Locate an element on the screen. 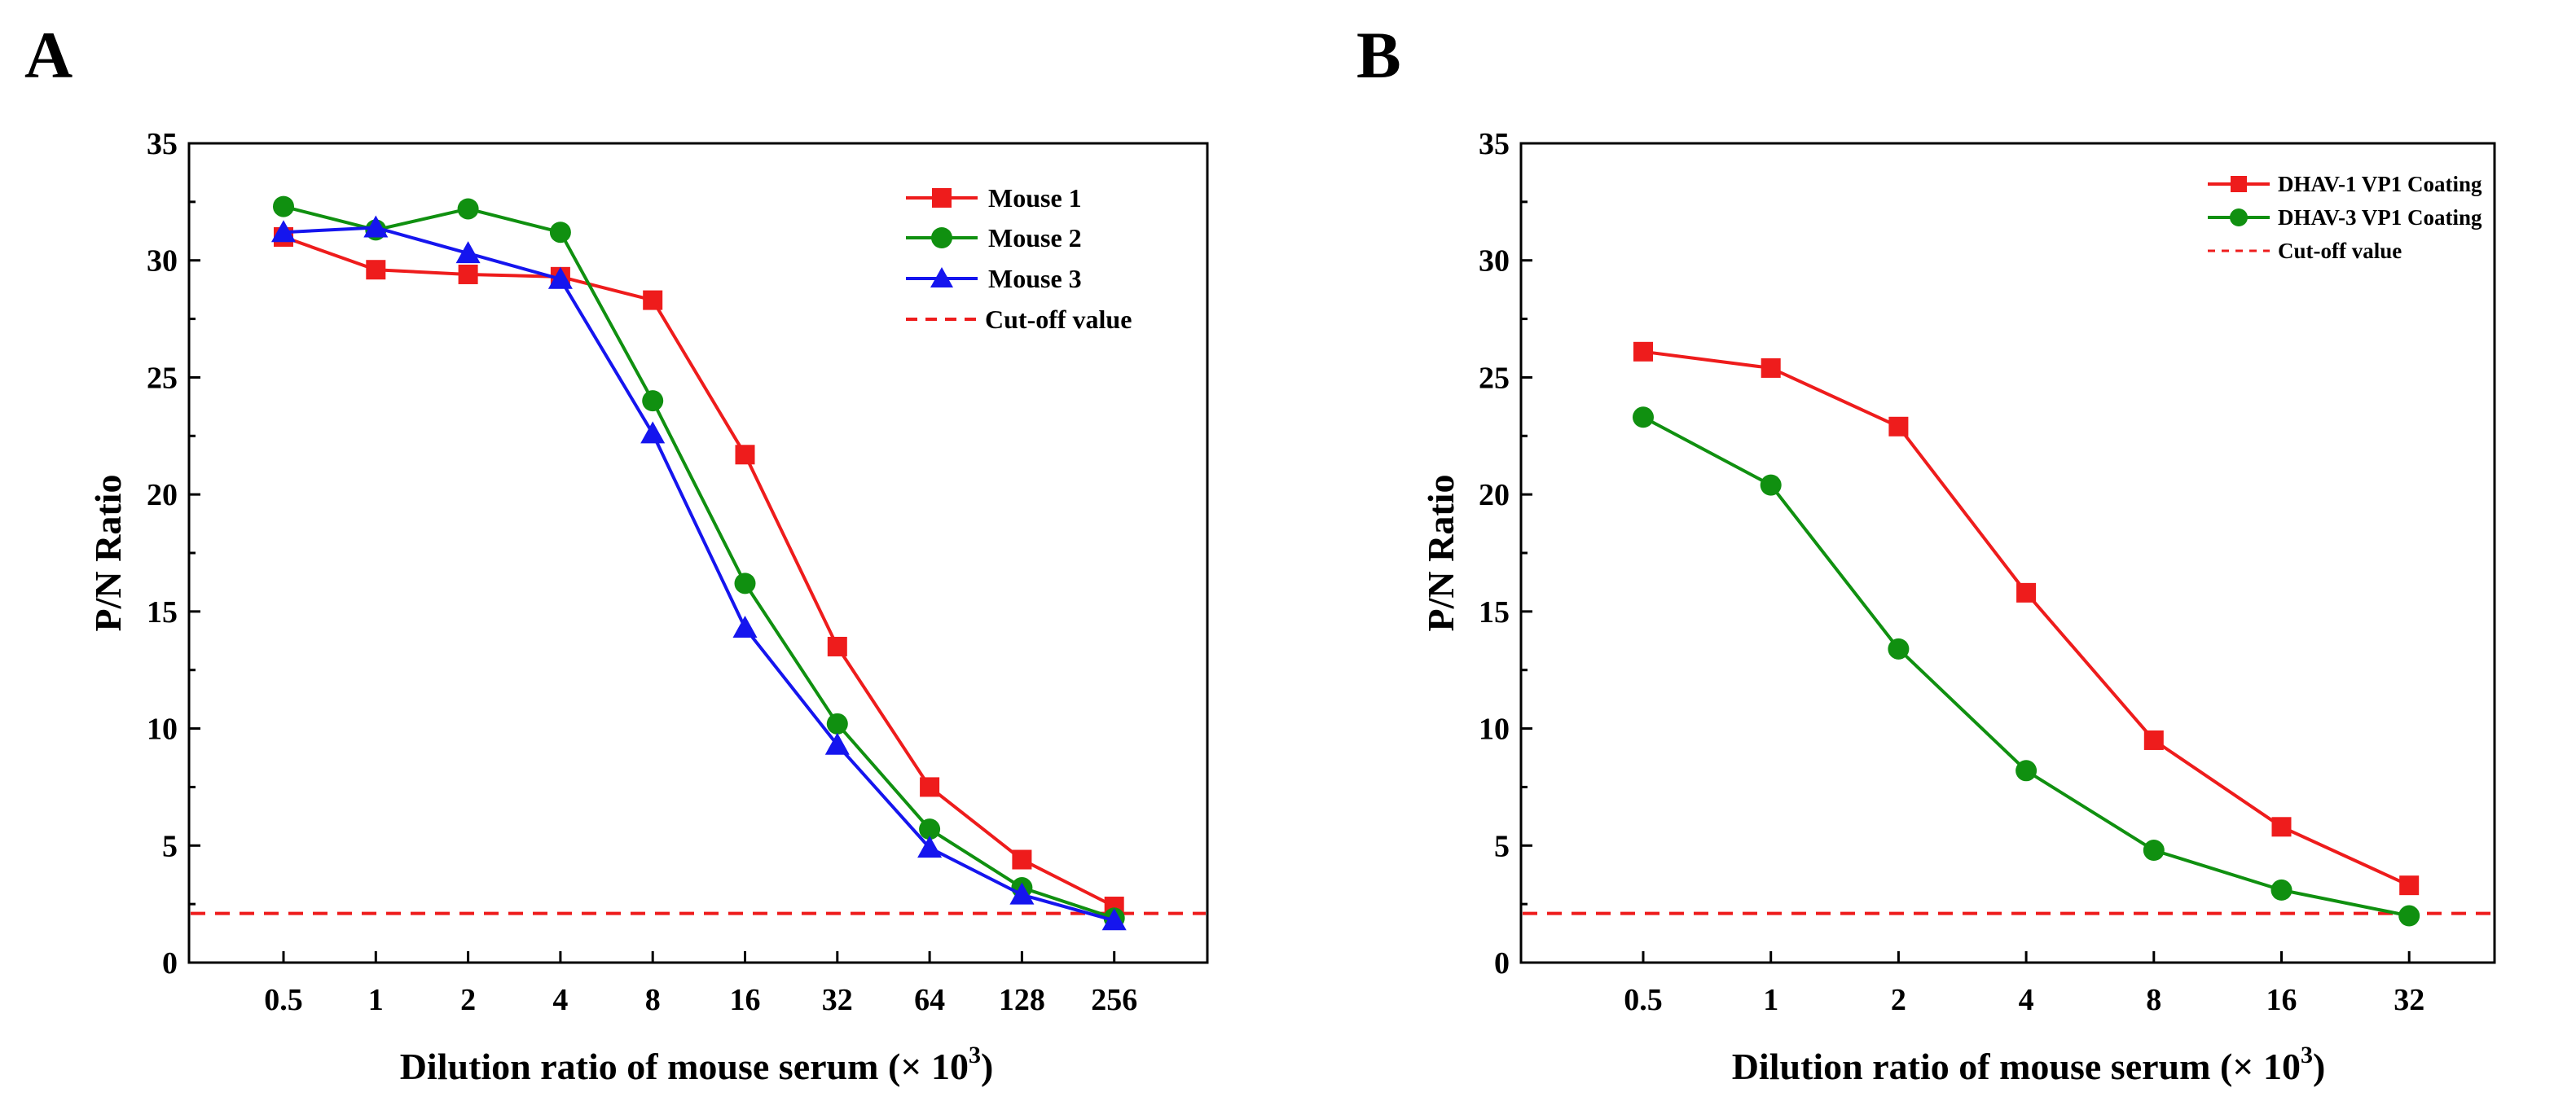 The image size is (2576, 1110). y-tick-labels-b: 0 5 10 15 20 25 30 35 is located at coordinates (1494, 554).